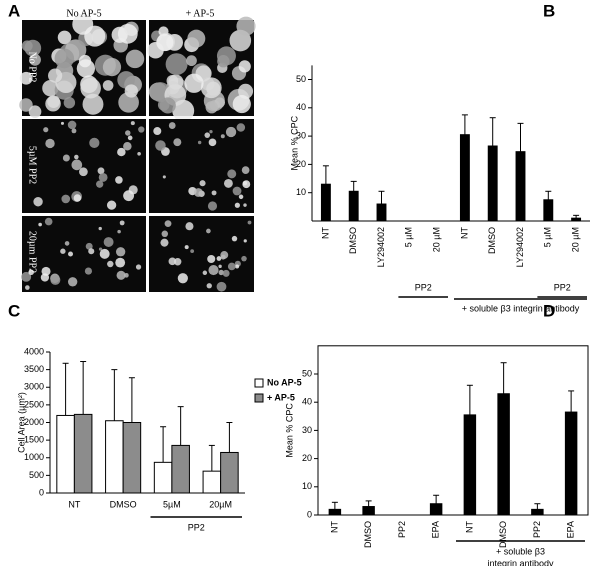  I want to click on panel-letter: B, so click(549, 10).